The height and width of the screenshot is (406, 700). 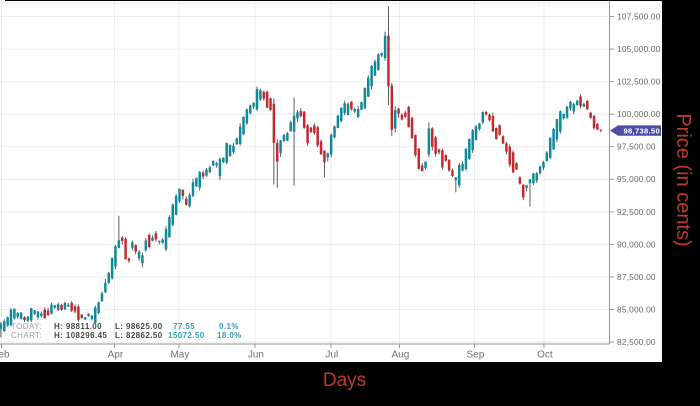 What do you see at coordinates (683, 179) in the screenshot?
I see `svg-text: Price (in cents)` at bounding box center [683, 179].